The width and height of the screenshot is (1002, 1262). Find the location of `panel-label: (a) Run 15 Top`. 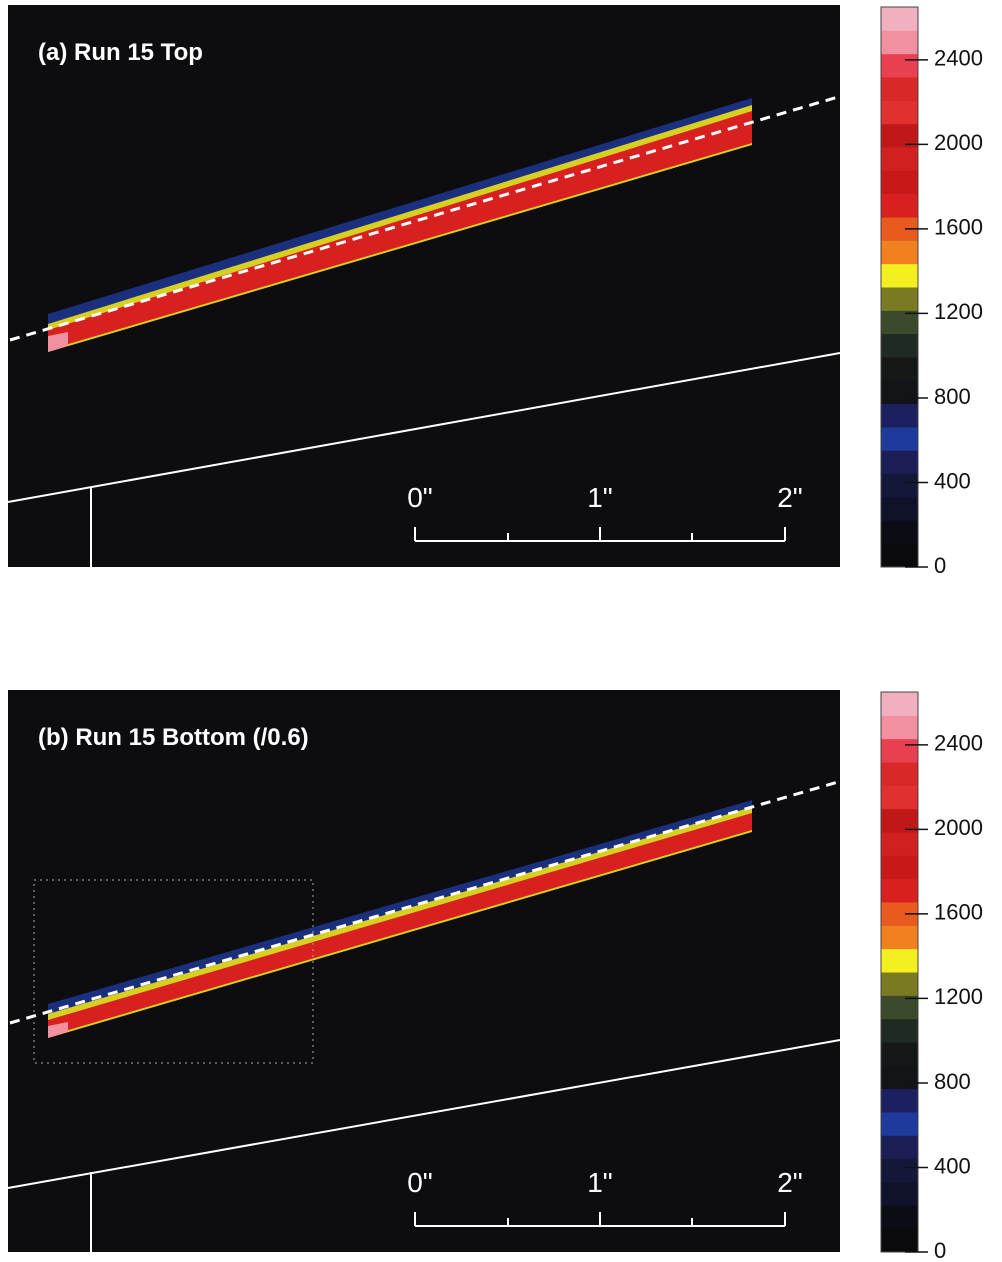

panel-label: (a) Run 15 Top is located at coordinates (120, 52).